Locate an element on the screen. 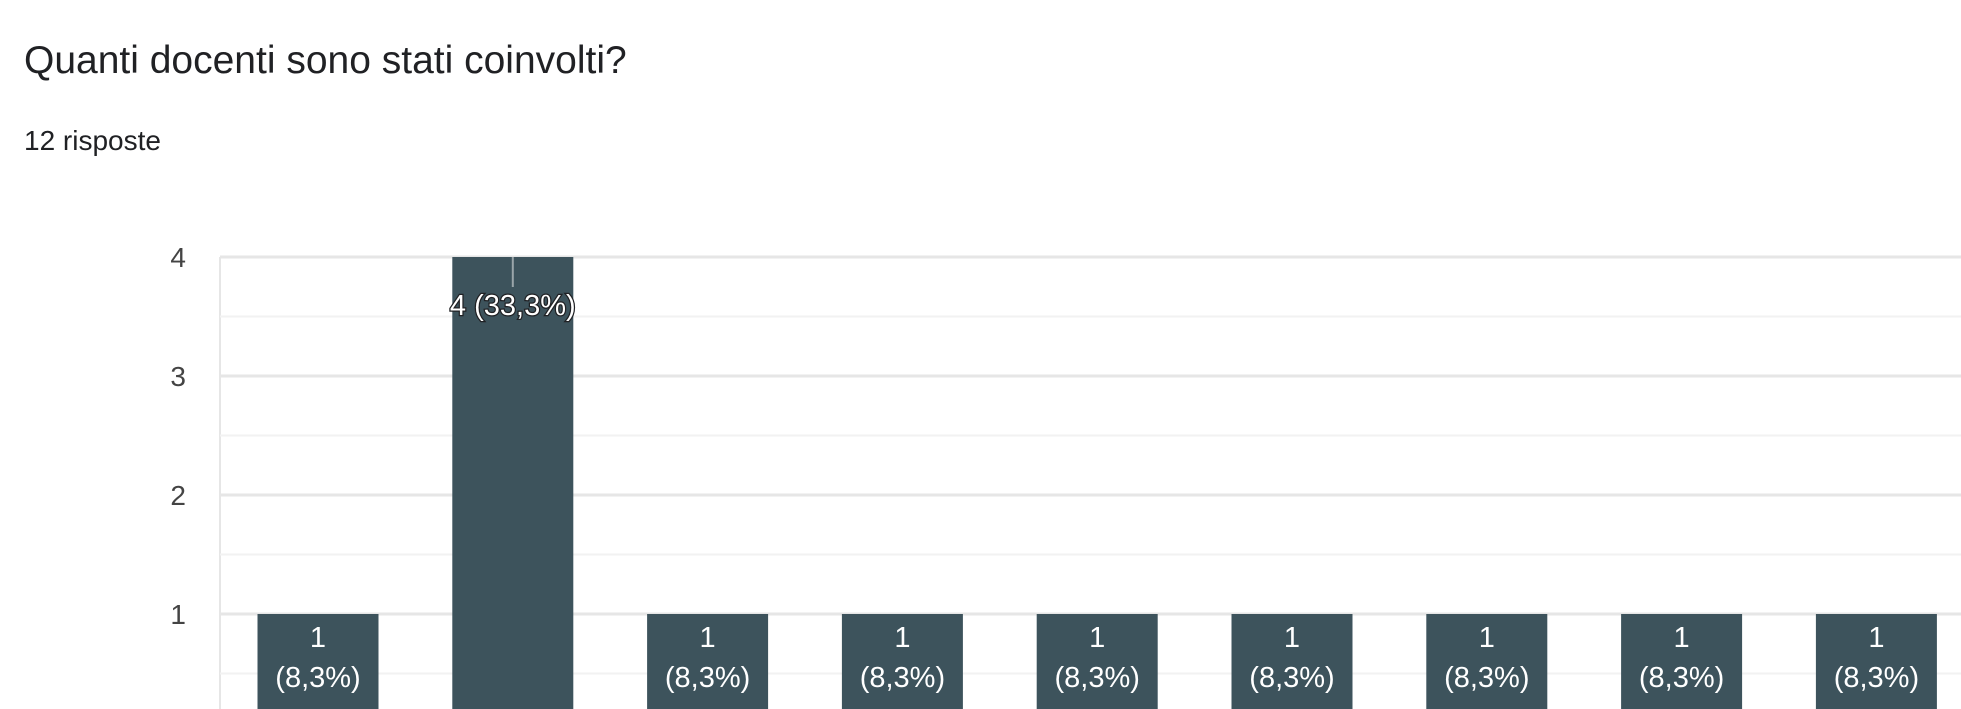 The height and width of the screenshot is (709, 1961). y-tick-label: 4 is located at coordinates (178, 257).